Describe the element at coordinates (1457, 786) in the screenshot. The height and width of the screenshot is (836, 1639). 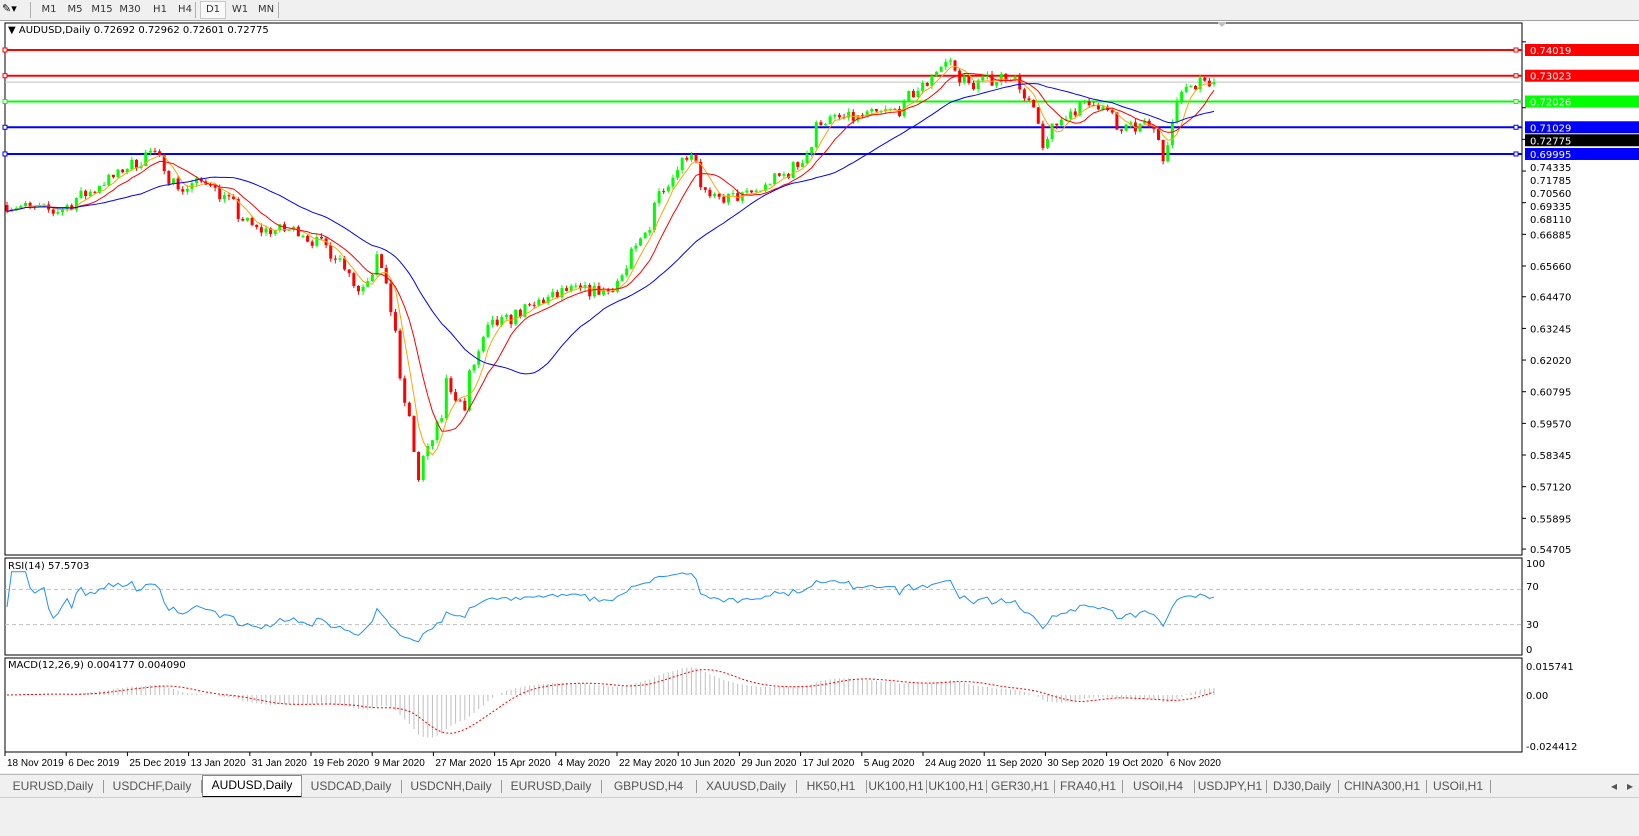
I see `tab-usoil-h1: USOil,H1` at that location.